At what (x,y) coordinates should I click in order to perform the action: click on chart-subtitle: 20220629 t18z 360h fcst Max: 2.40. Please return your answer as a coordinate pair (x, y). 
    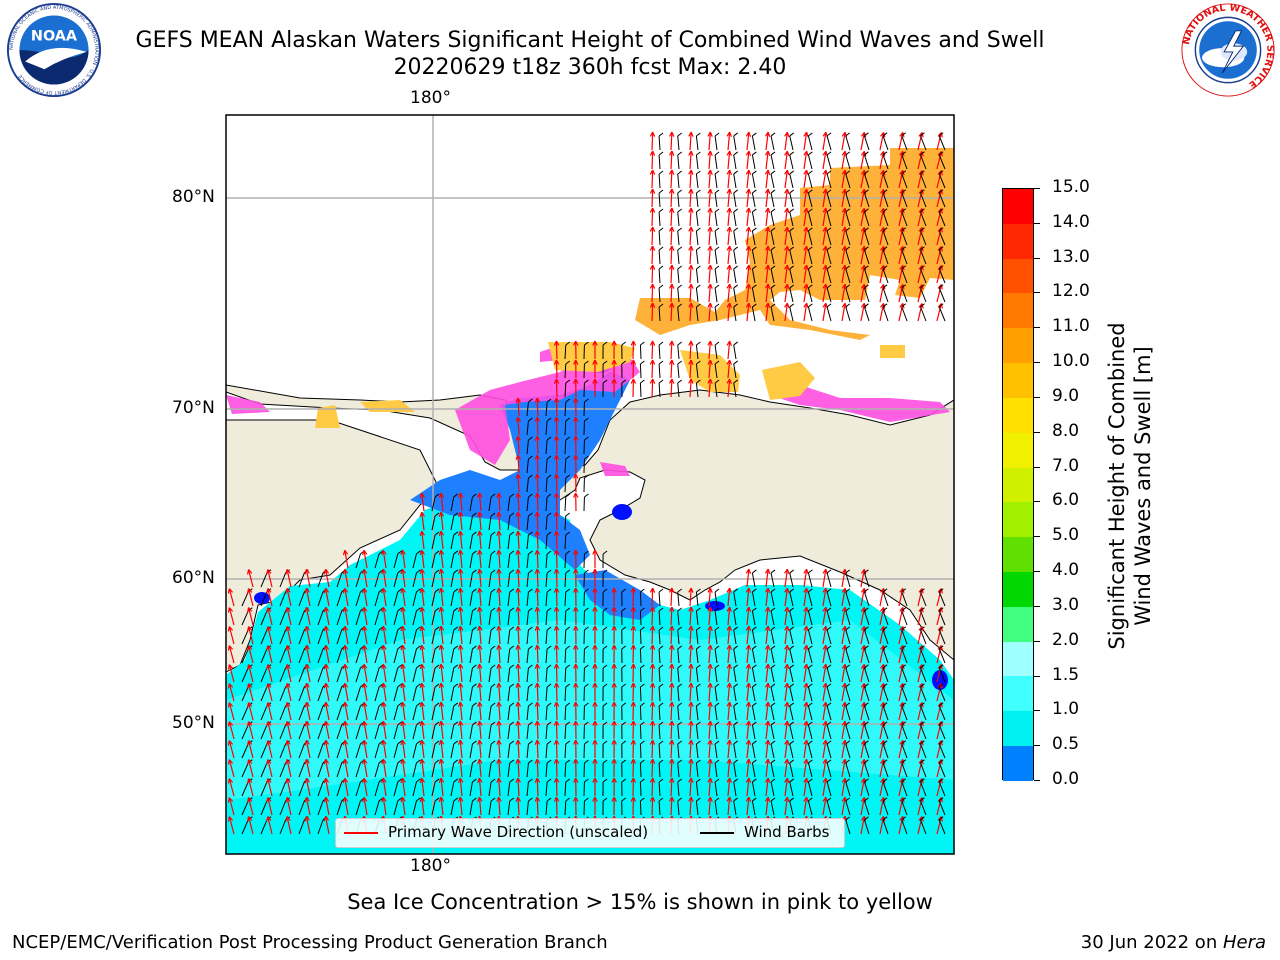
    Looking at the image, I should click on (590, 67).